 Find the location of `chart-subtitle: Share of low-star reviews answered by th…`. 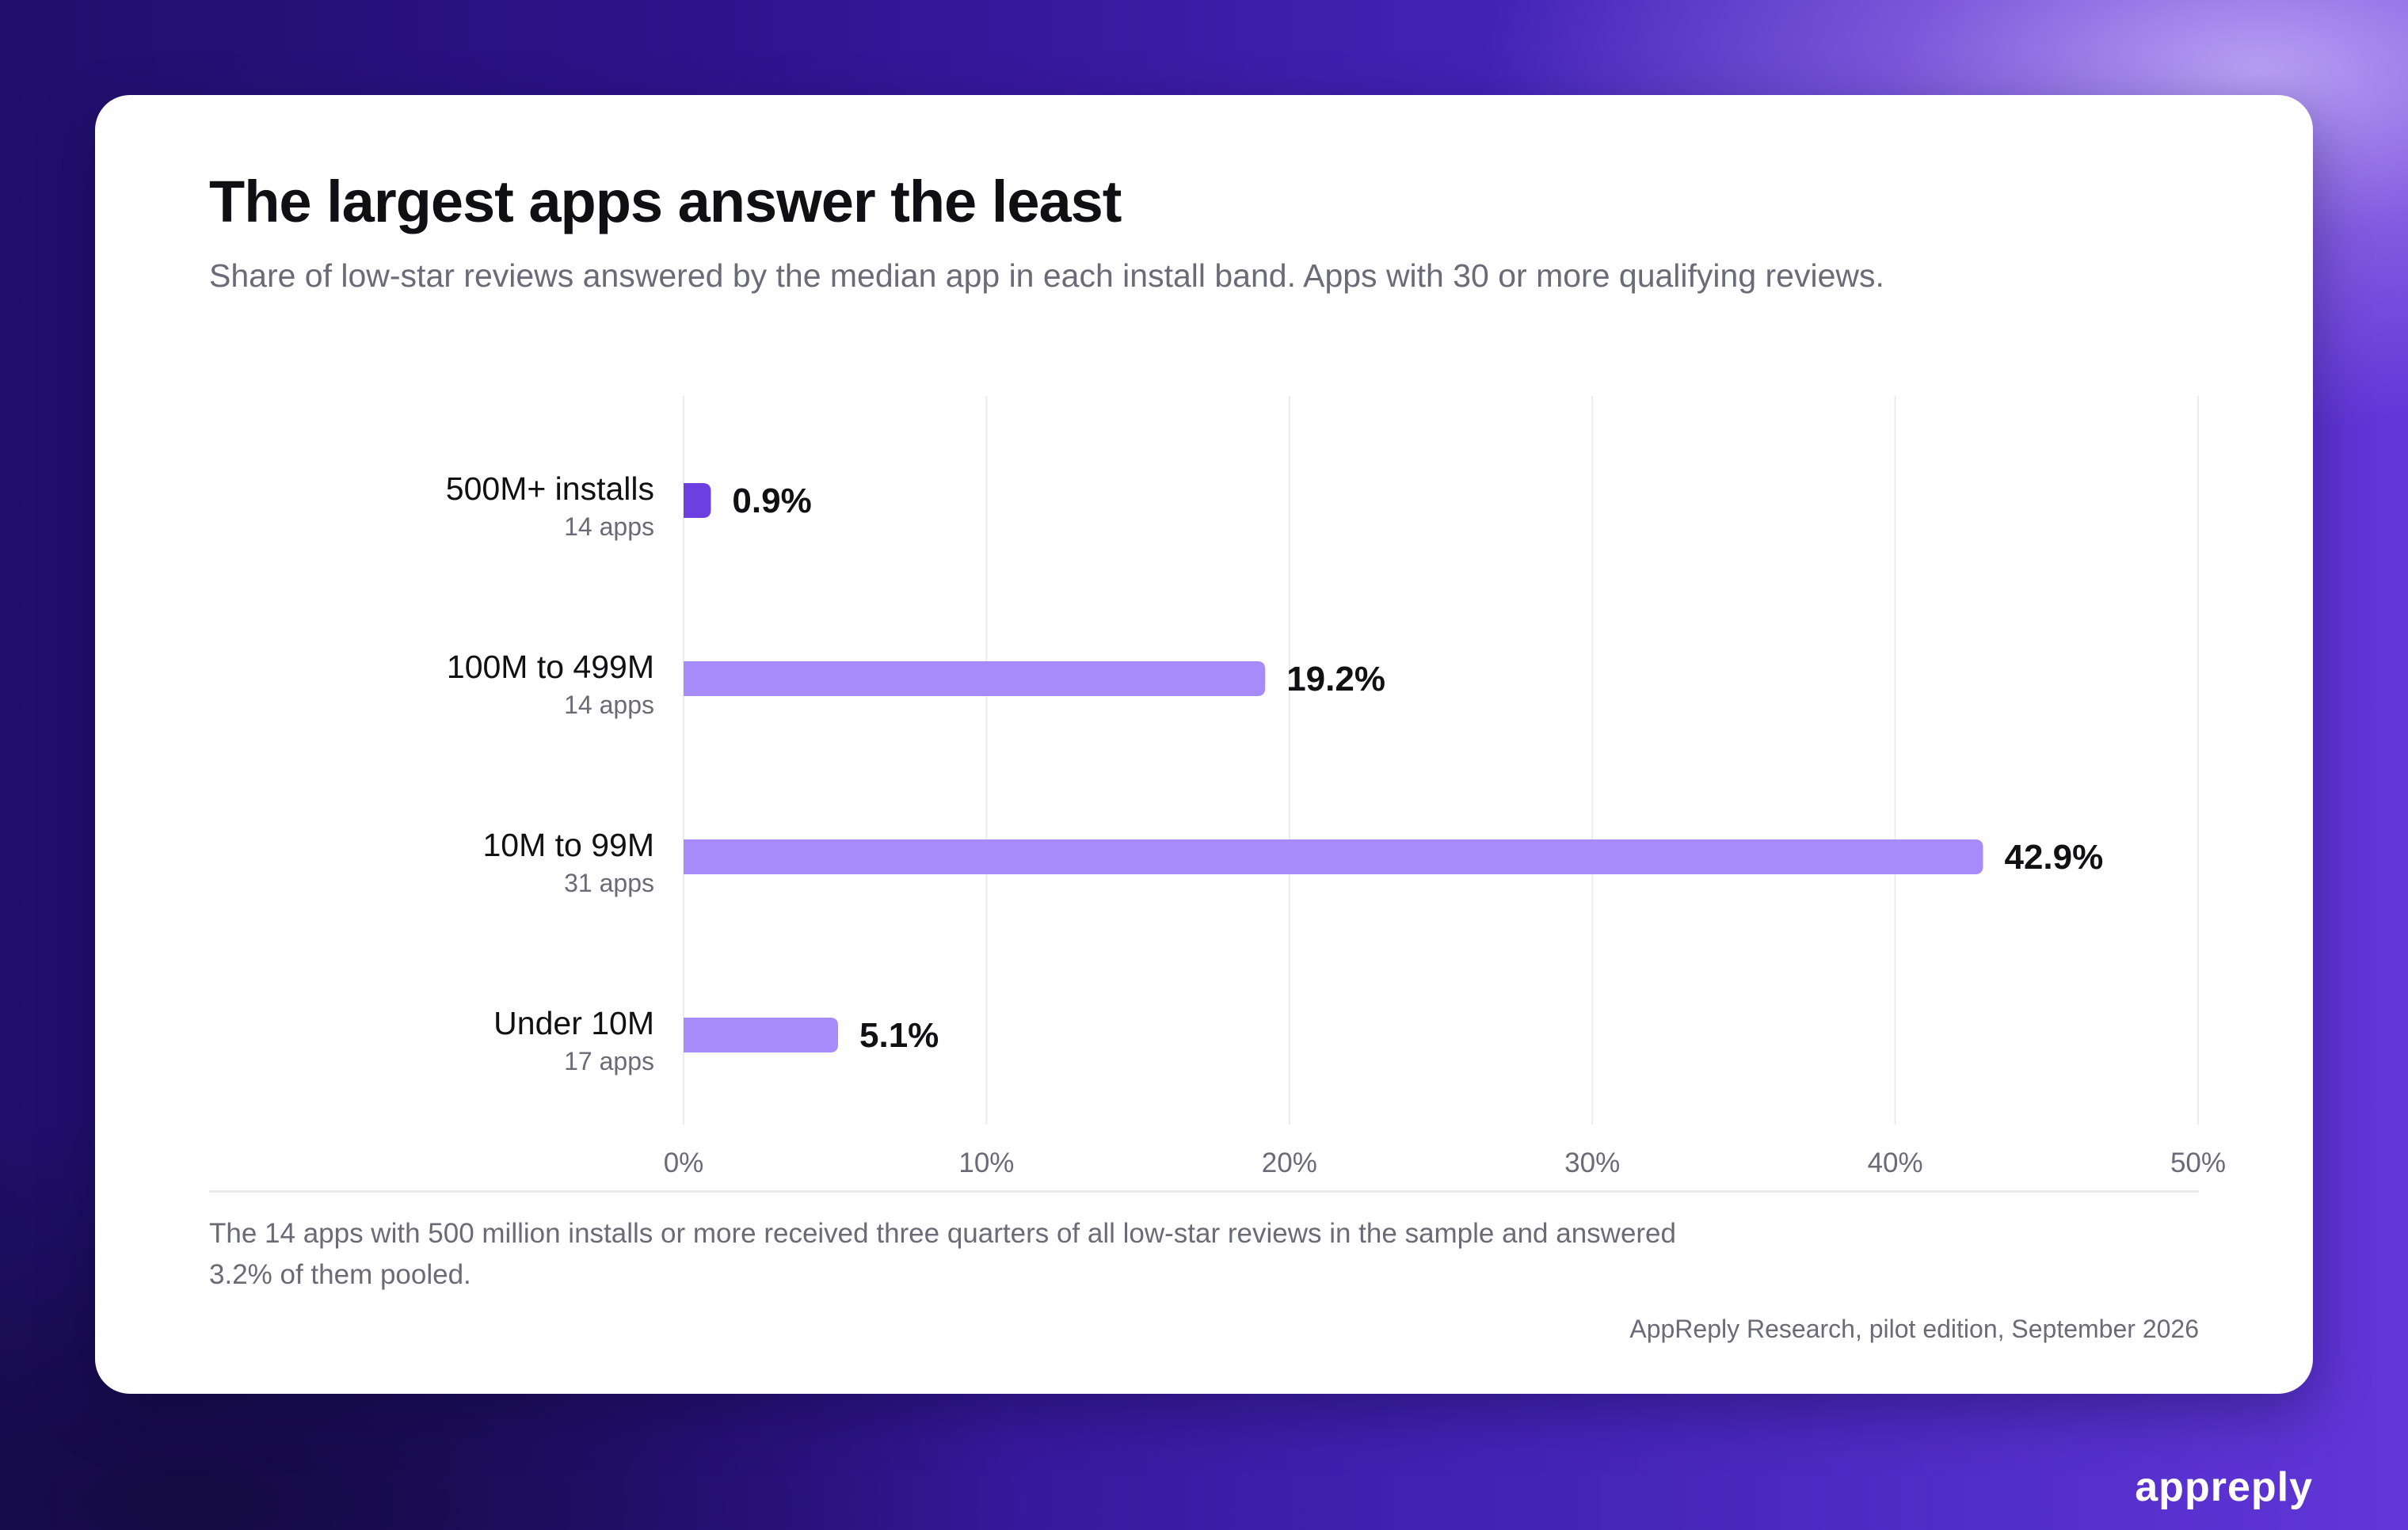

chart-subtitle: Share of low-star reviews answered by th… is located at coordinates (1046, 275).